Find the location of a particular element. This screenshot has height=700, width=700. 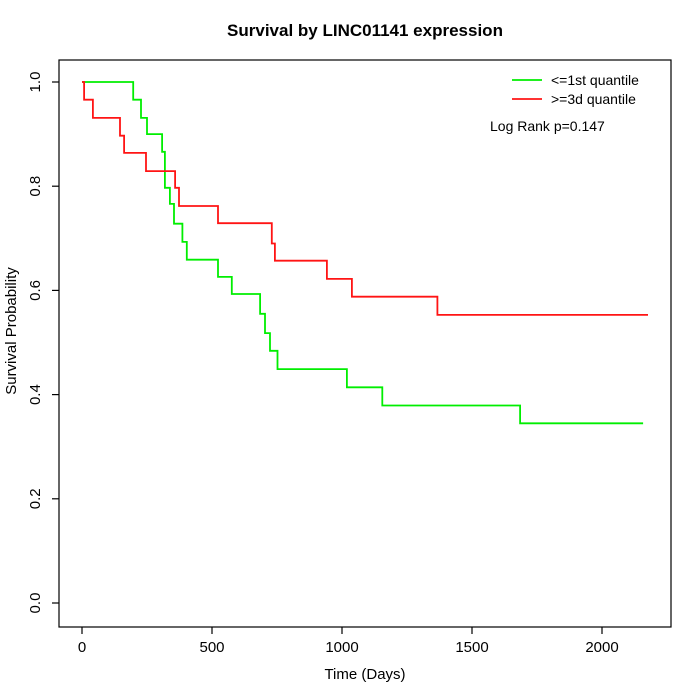

log-rank-pvalue-text: Log Rank p=0.147 is located at coordinates (547, 126).